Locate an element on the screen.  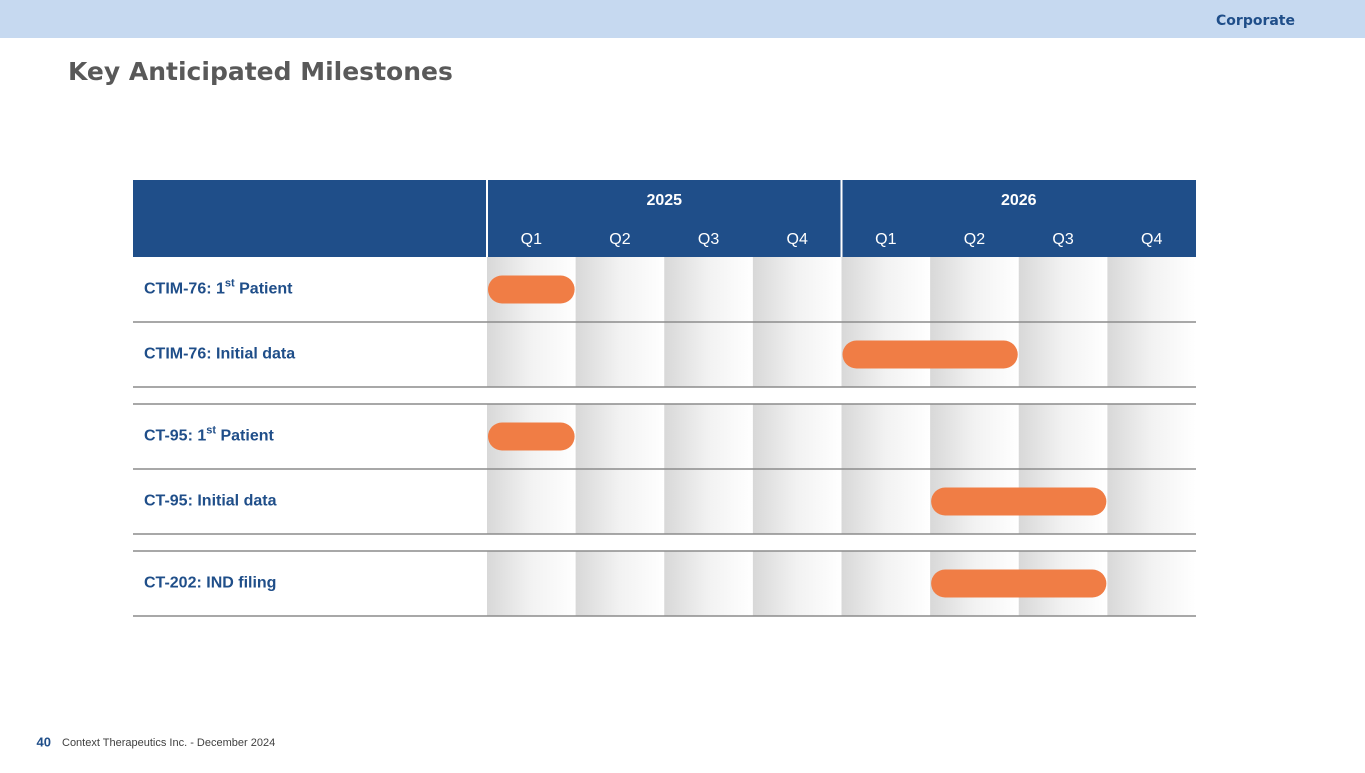
milestone-label: CT-202: IND filing is located at coordinates (210, 583).